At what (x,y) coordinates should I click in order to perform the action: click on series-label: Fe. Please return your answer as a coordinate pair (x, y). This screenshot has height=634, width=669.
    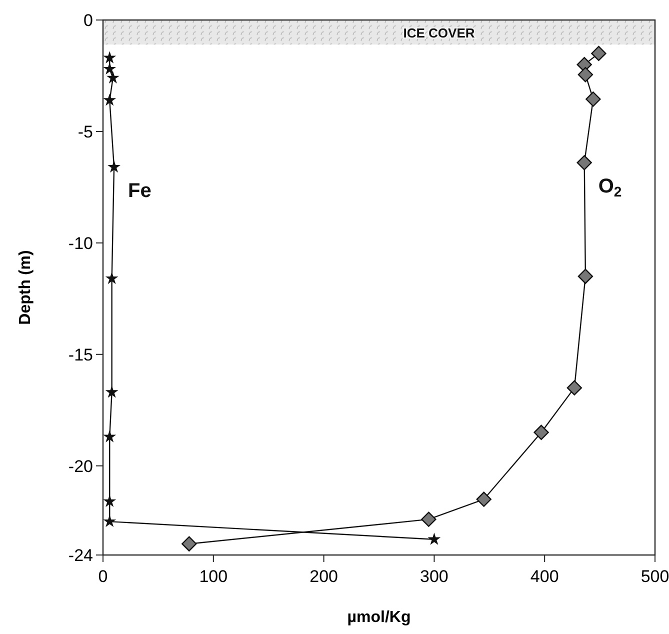
    Looking at the image, I should click on (140, 191).